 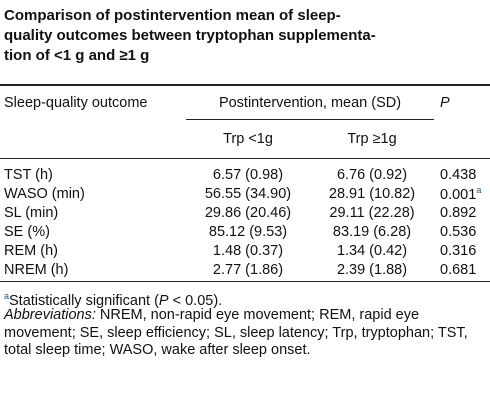 I want to click on table-cell: 0.681, so click(x=462, y=271).